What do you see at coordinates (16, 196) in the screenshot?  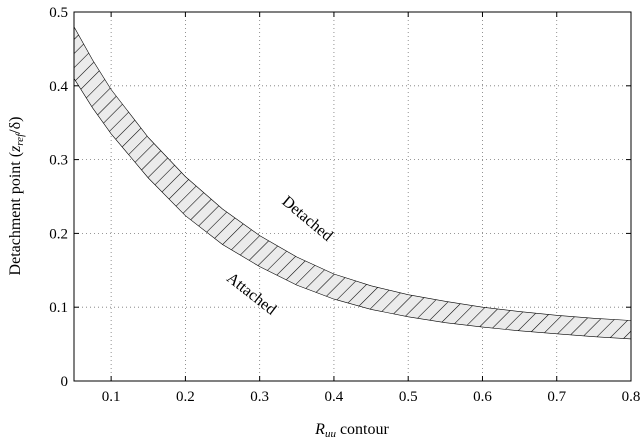 I see `y-axis-title: Detachment point (zref/δ)` at bounding box center [16, 196].